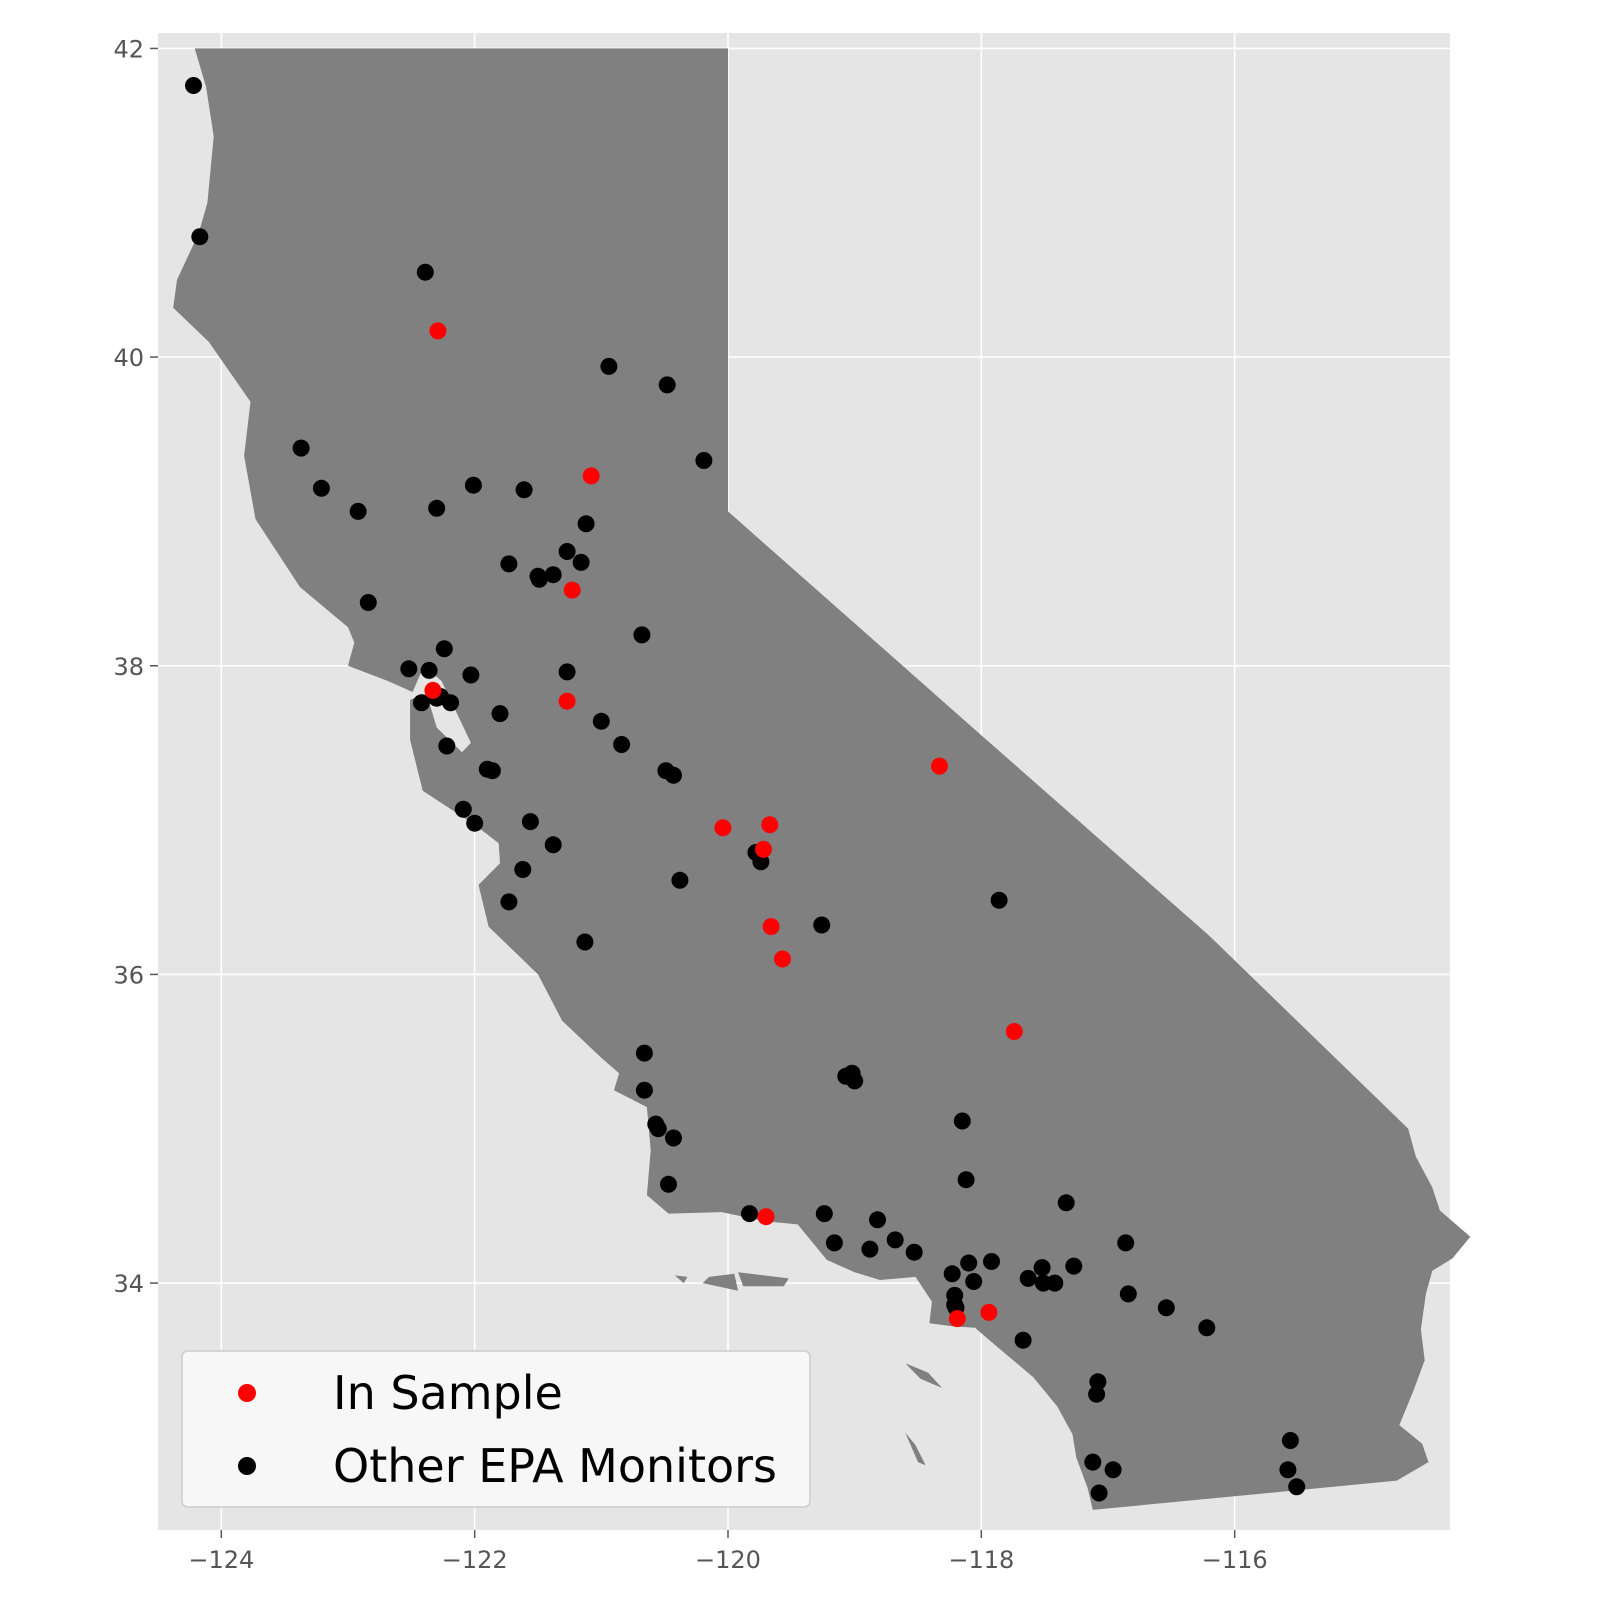  What do you see at coordinates (448, 1393) in the screenshot?
I see `legend-label-in-sample: In Sample` at bounding box center [448, 1393].